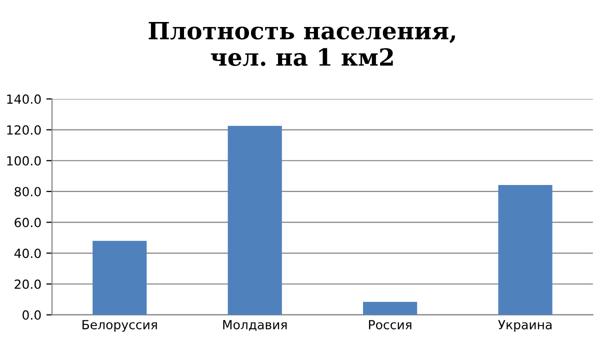 This screenshot has height=340, width=605. I want to click on y-tick-label: 100.0, so click(24, 161).